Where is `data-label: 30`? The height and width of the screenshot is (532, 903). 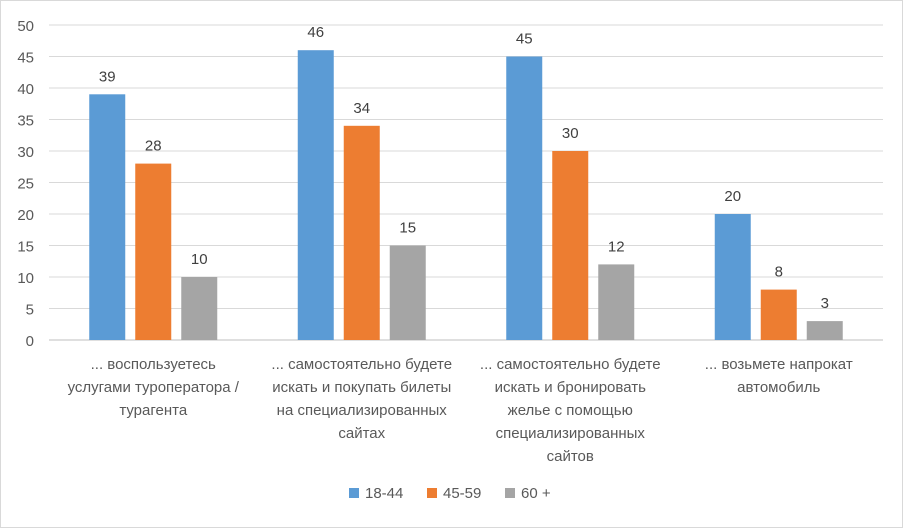
data-label: 30 is located at coordinates (570, 133).